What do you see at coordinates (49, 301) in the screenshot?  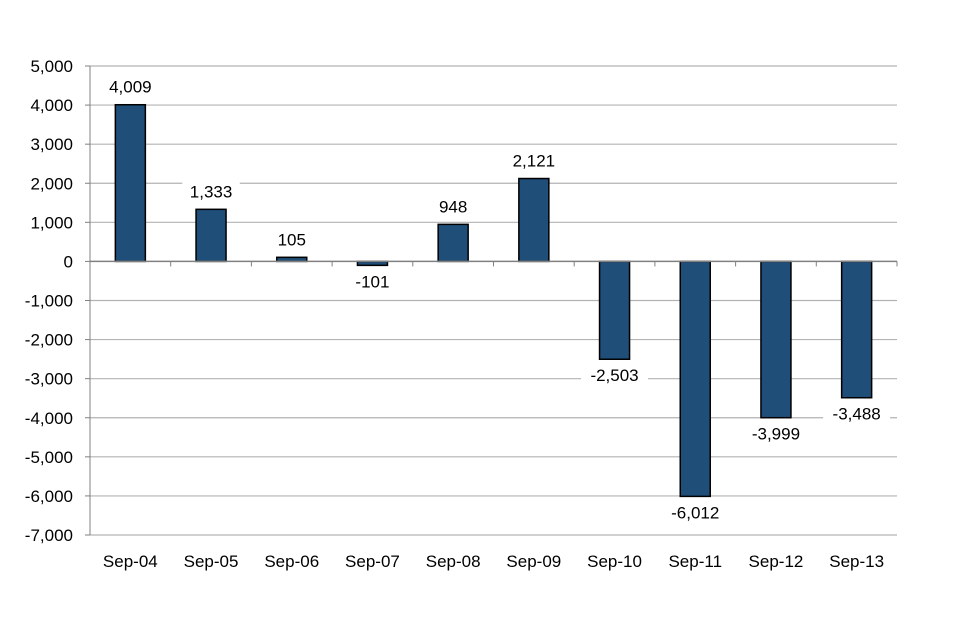 I see `y-tick-label: -1,000` at bounding box center [49, 301].